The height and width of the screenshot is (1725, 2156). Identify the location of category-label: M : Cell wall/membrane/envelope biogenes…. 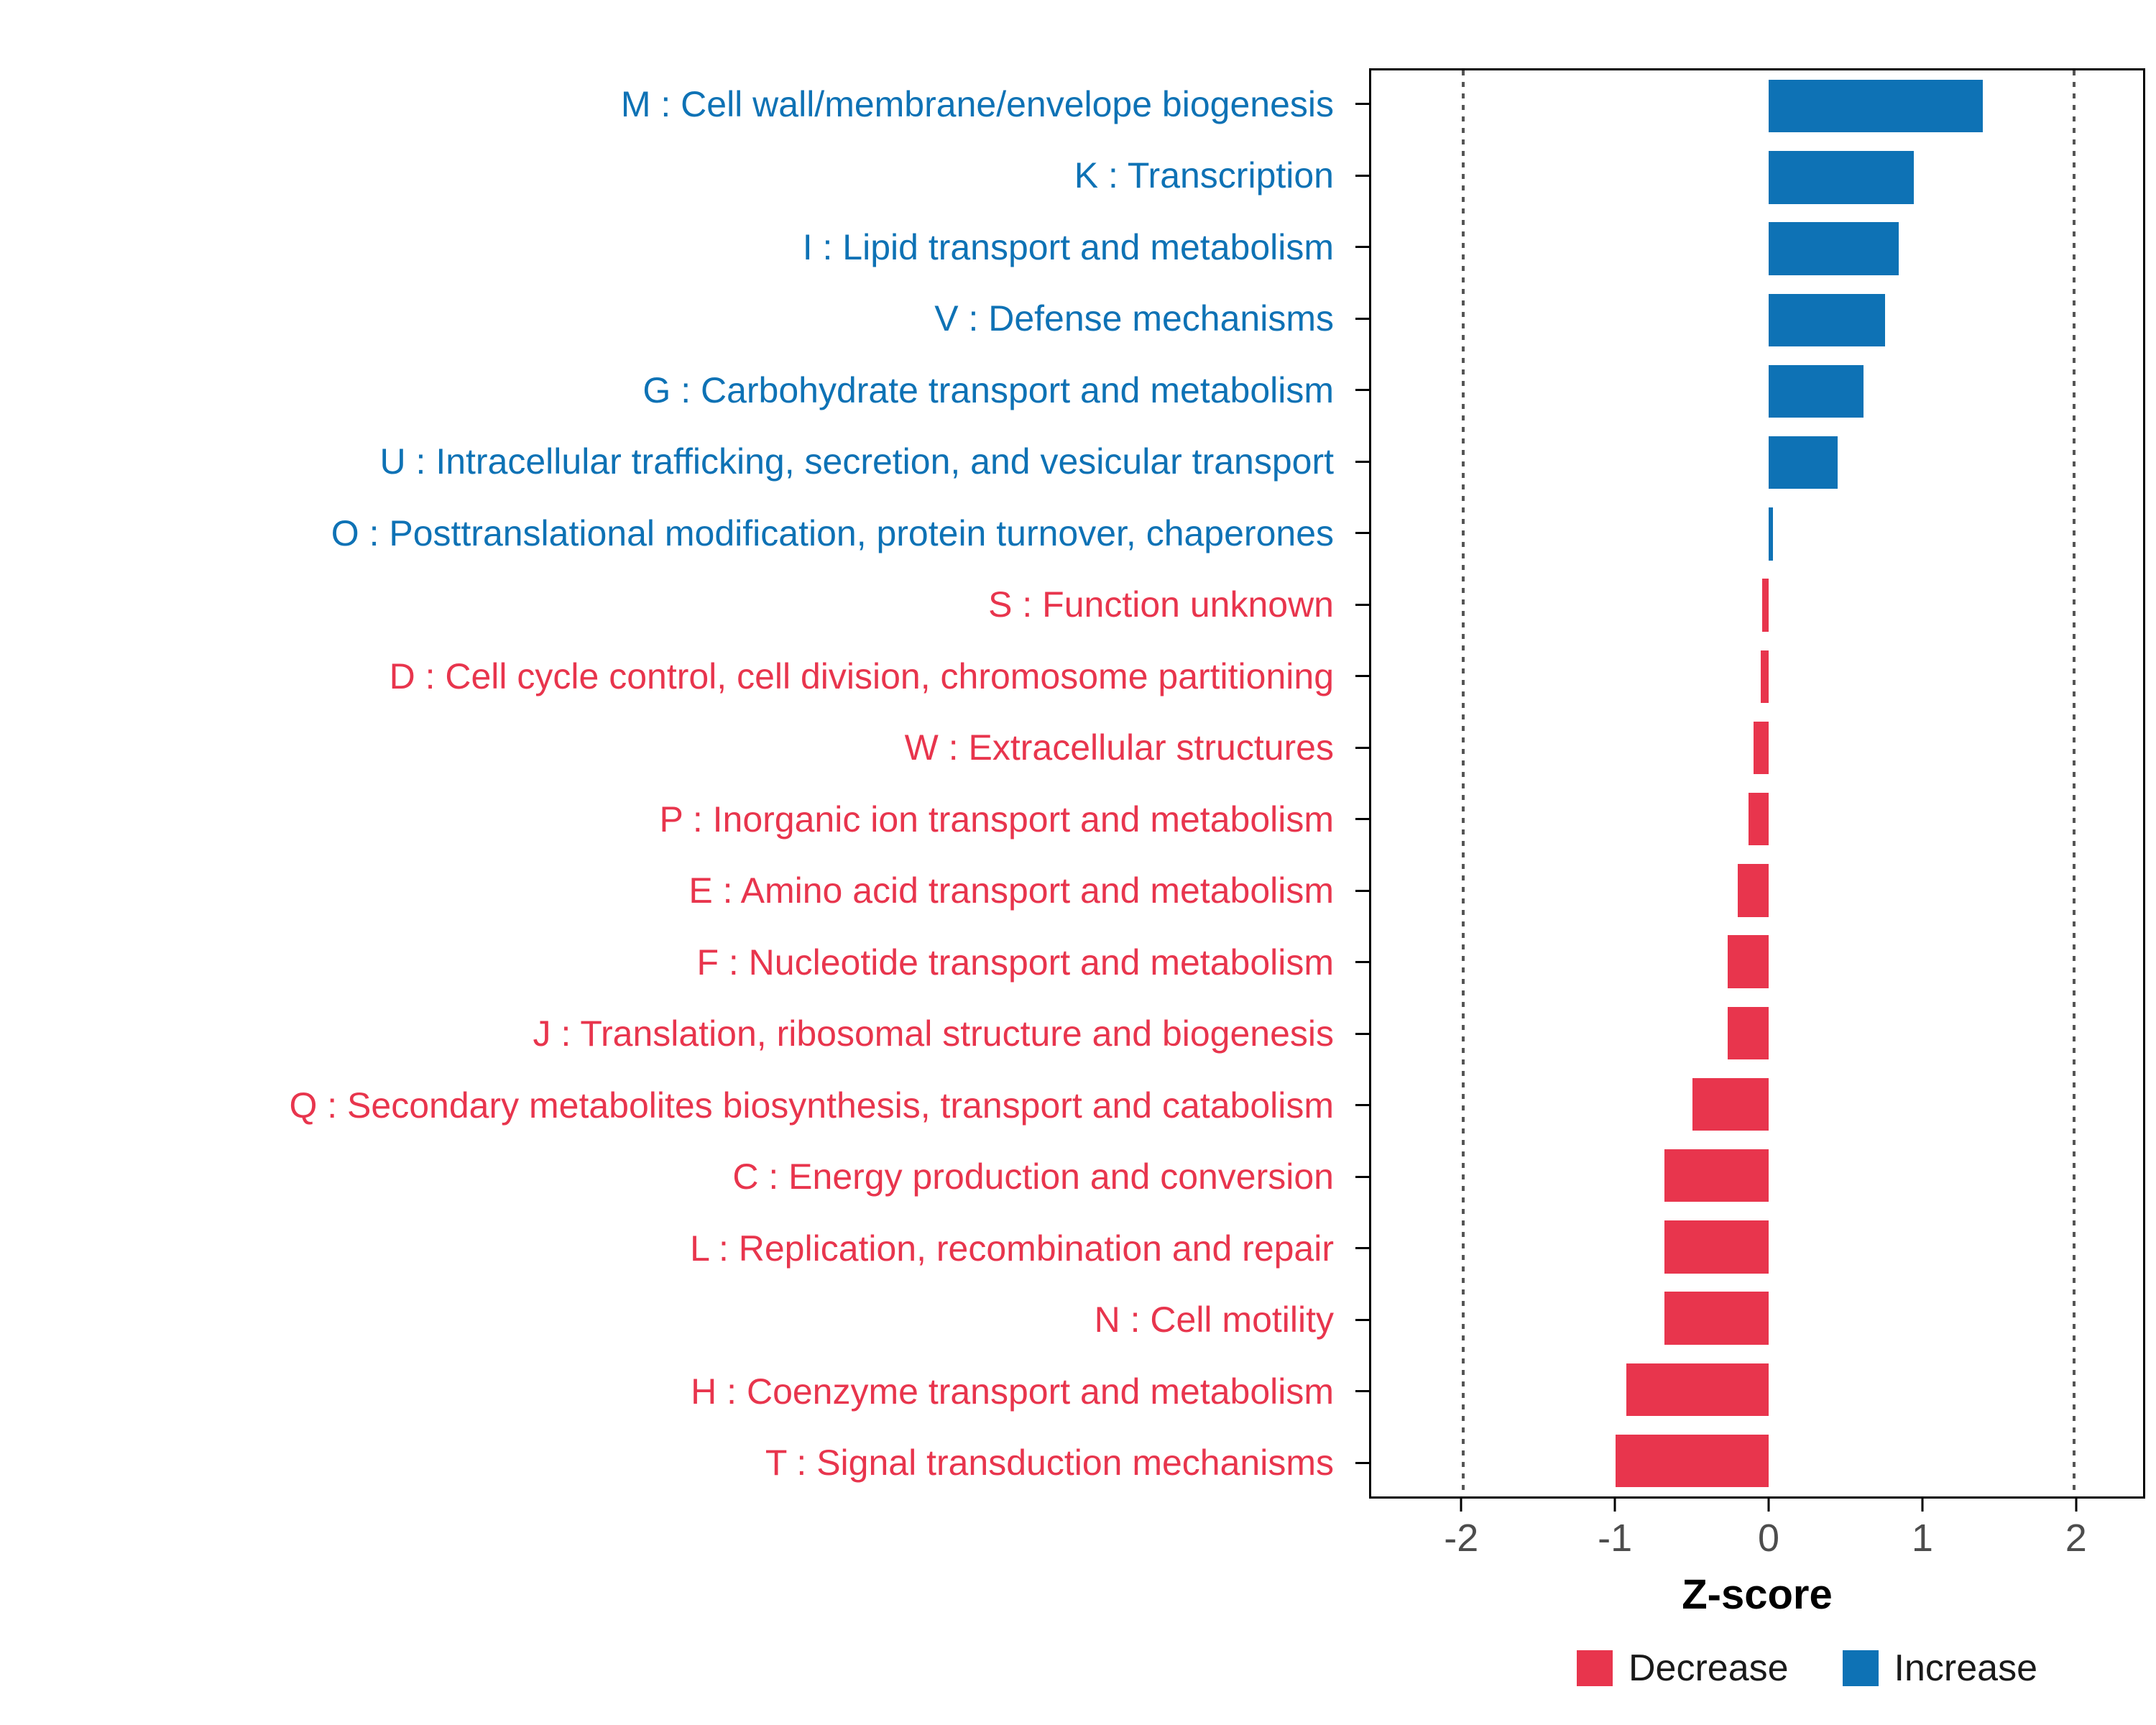
(977, 103).